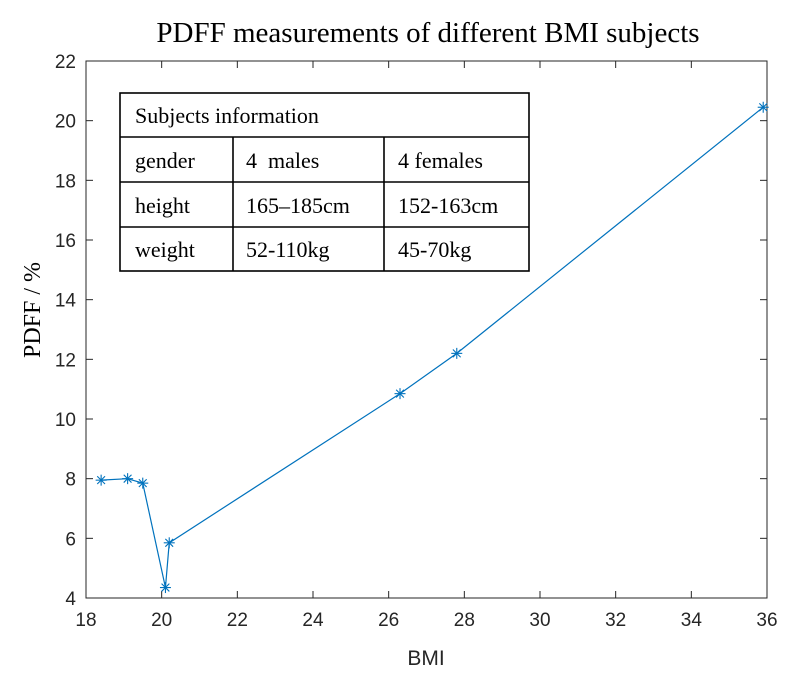 The height and width of the screenshot is (685, 790). Describe the element at coordinates (70, 599) in the screenshot. I see `y-tick-label: 4` at that location.